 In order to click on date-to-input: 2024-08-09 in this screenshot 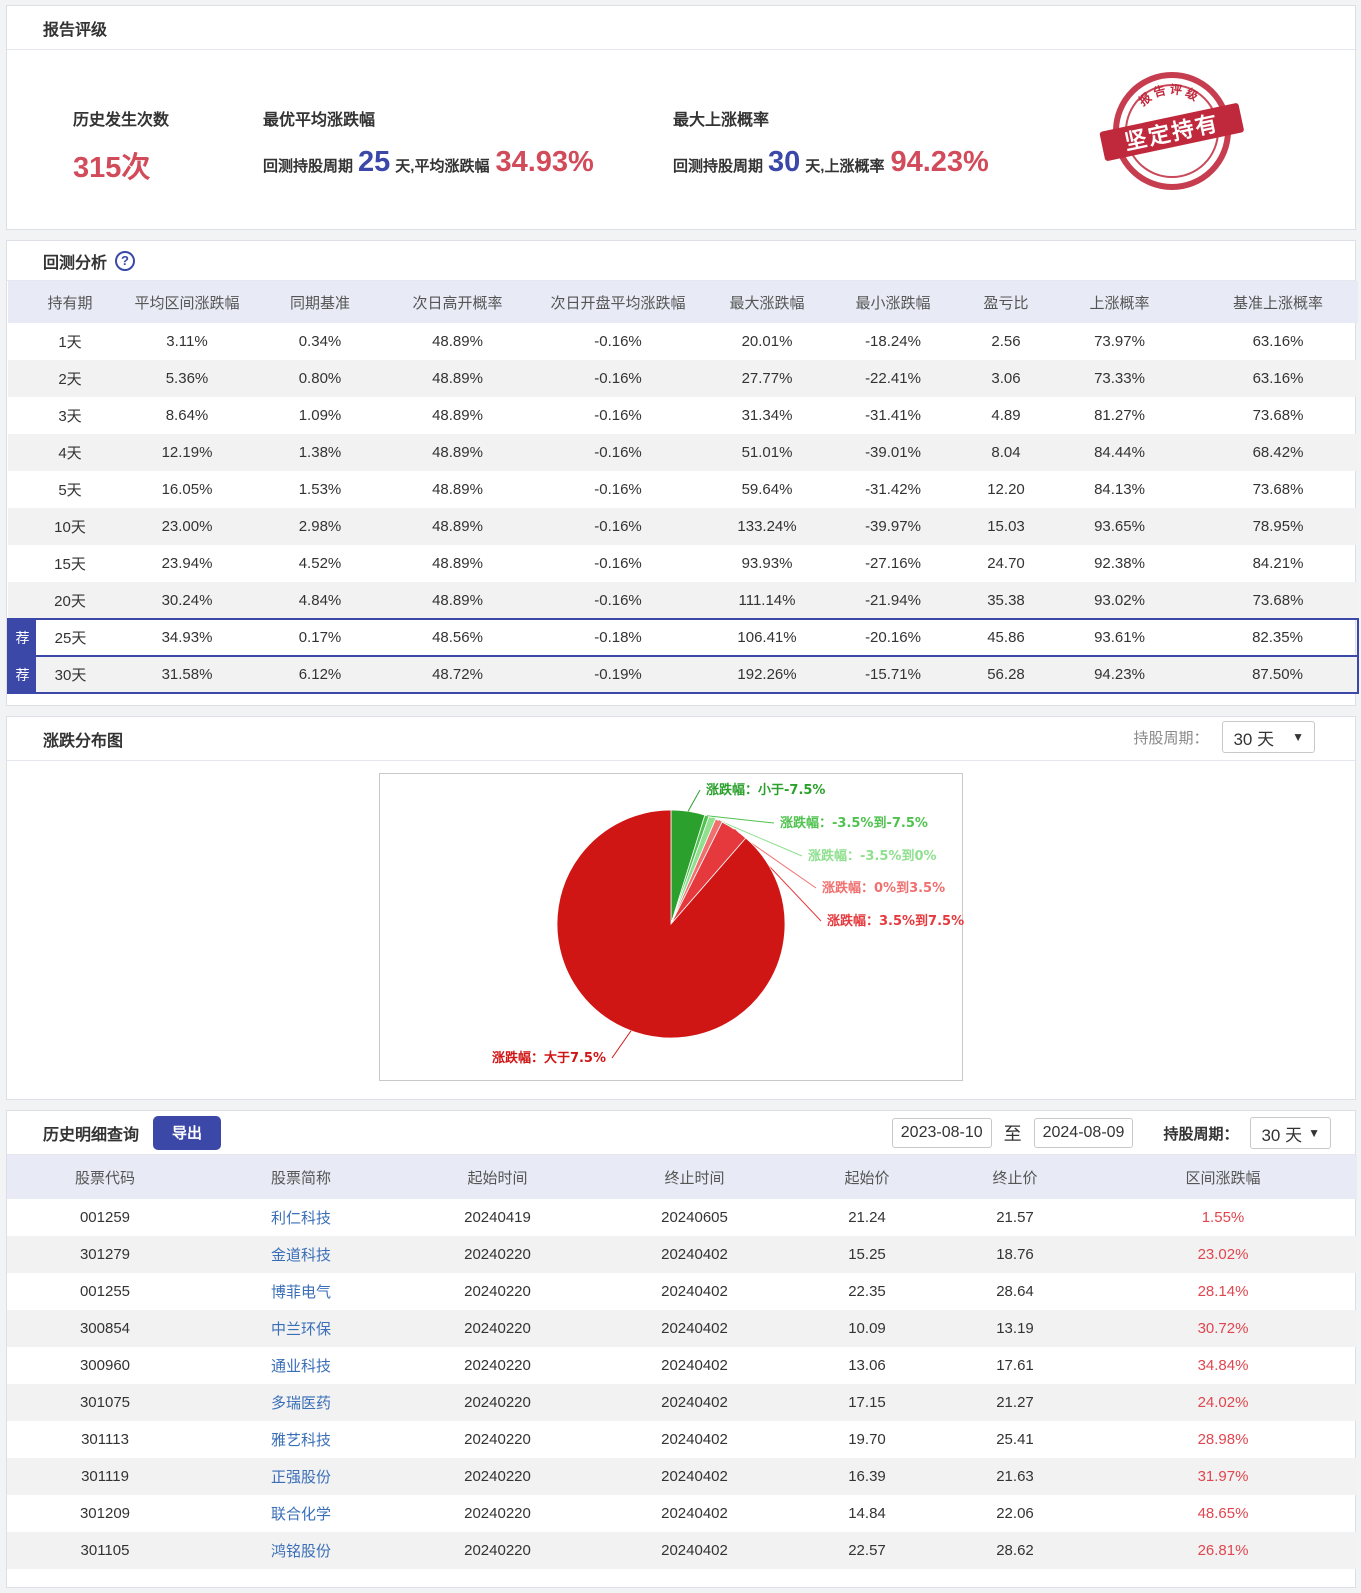, I will do `click(1083, 1133)`.